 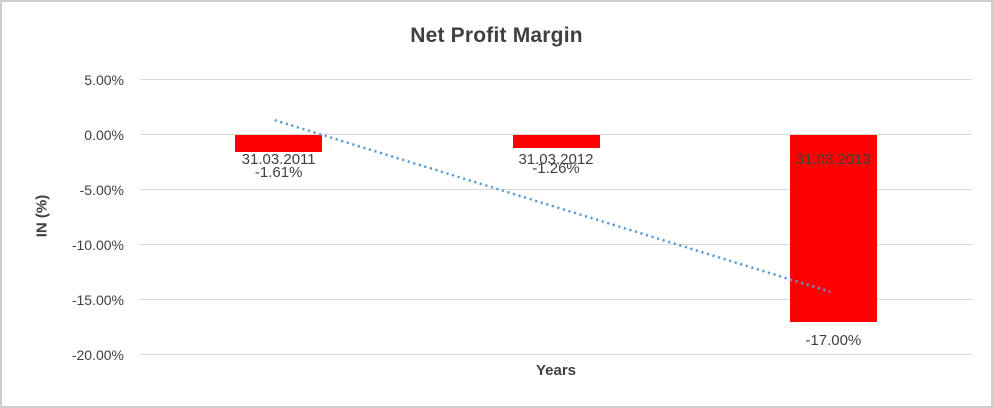 I want to click on y-axis-title: IN (%), so click(x=42, y=216).